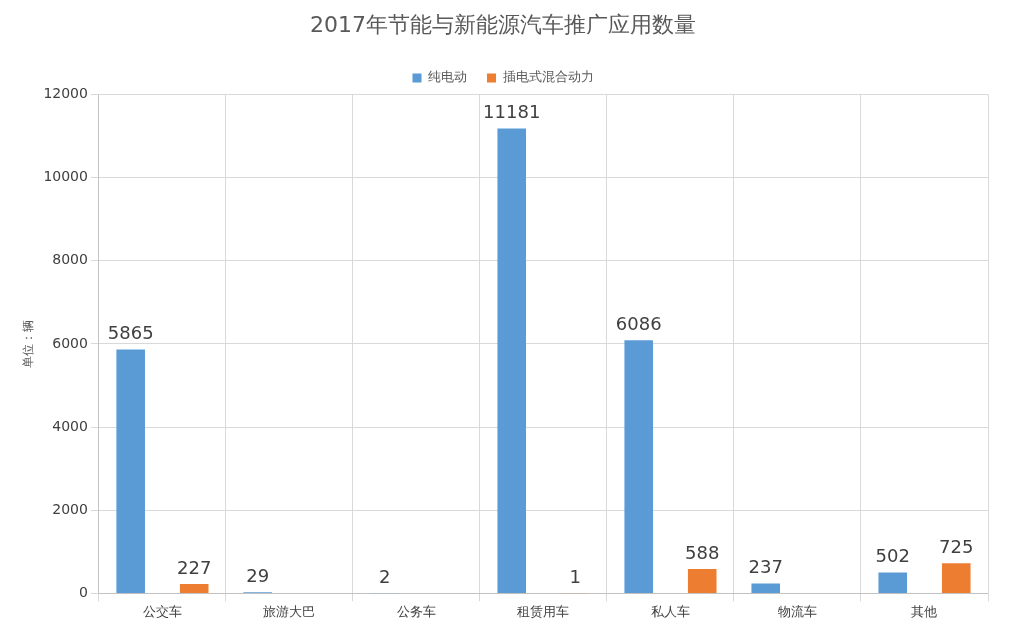 The width and height of the screenshot is (1018, 640). Describe the element at coordinates (924, 611) in the screenshot. I see `x-tick-label: 其他` at that location.